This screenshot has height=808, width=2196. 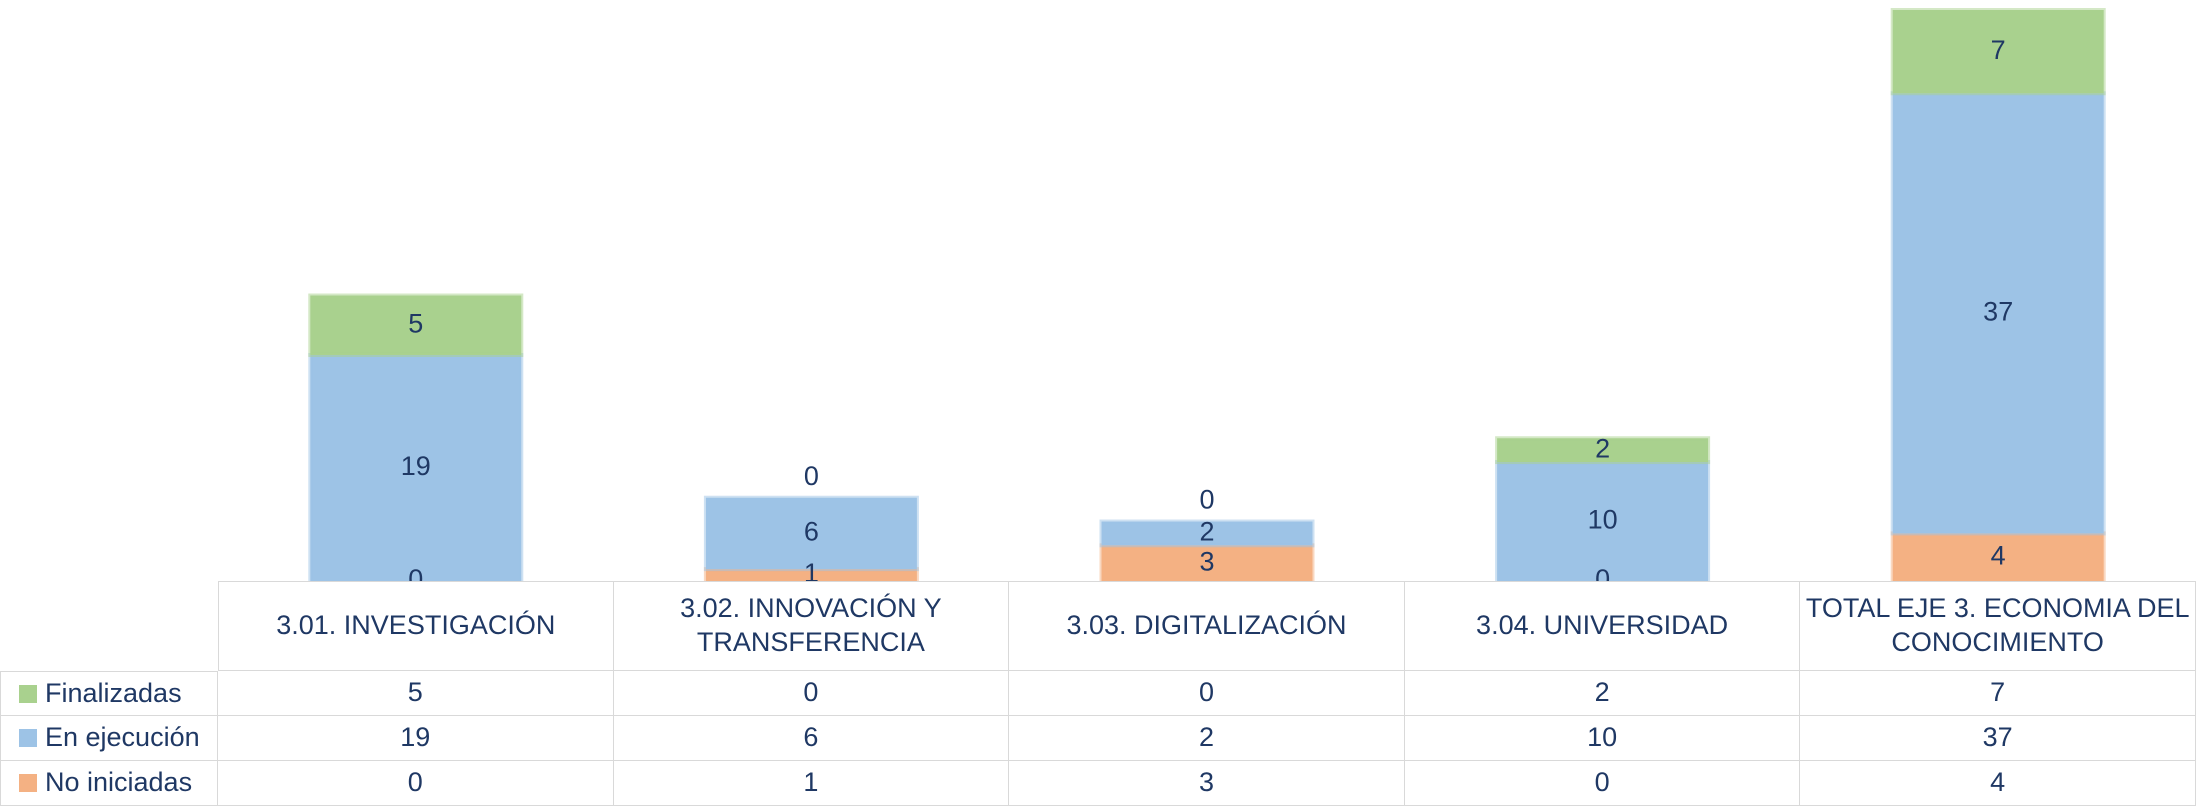 I want to click on data-label: 4, so click(x=1998, y=555).